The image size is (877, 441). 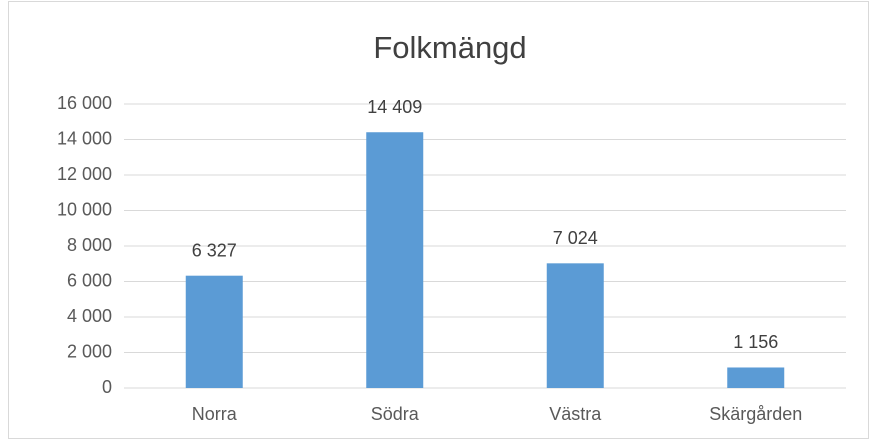 I want to click on y-tick-label: 10 000, so click(x=84, y=209).